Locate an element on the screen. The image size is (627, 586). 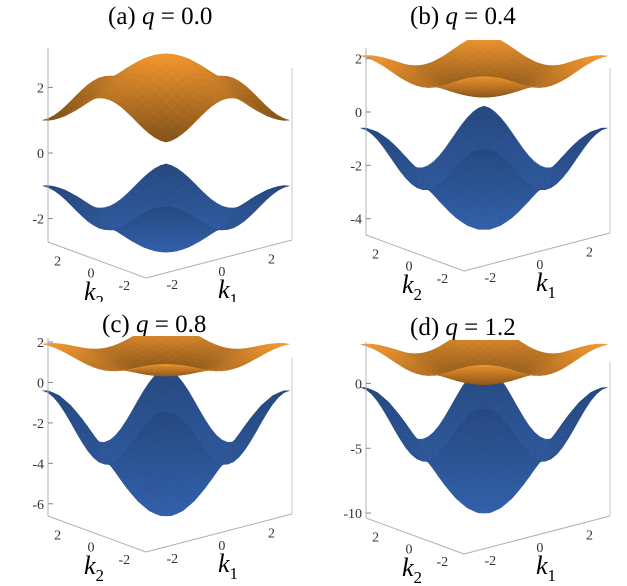
z-tick-label: -10 is located at coordinates (352, 514).